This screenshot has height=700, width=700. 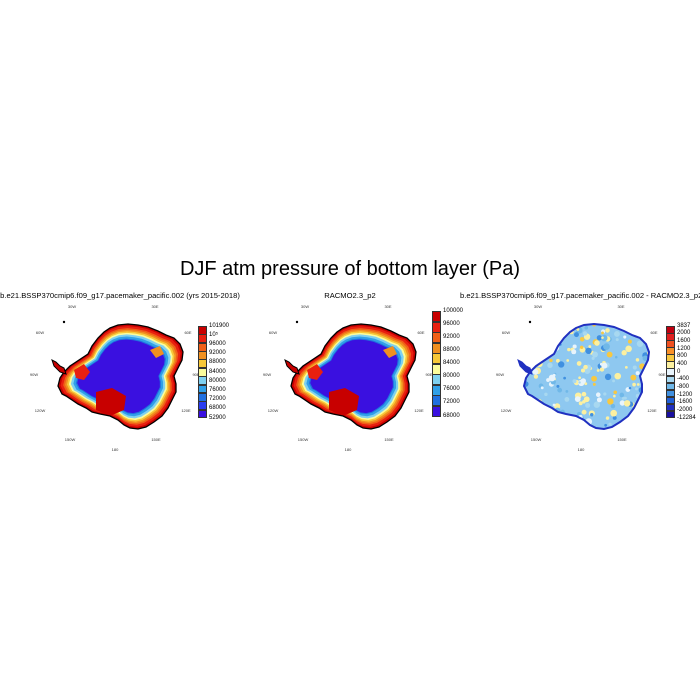 I want to click on antarctica-map-racmo: 30W 30E 60W 60E 90W 90E 120W 120E 150W 150E 180, so click(x=348, y=378).